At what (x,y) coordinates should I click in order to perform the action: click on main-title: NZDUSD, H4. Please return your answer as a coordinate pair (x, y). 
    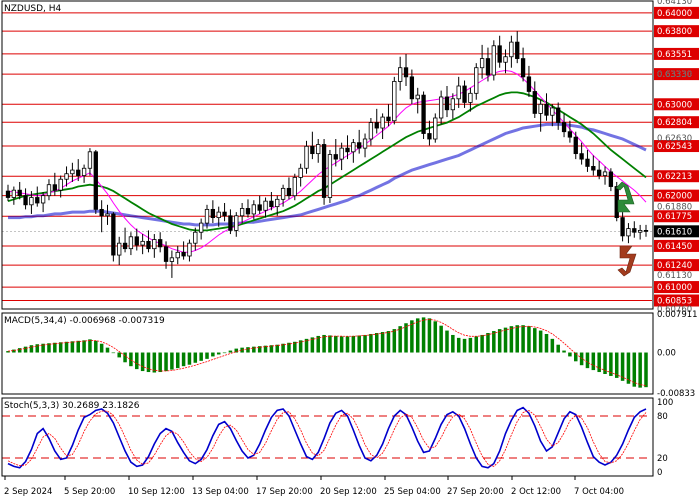
    Looking at the image, I should click on (33, 9).